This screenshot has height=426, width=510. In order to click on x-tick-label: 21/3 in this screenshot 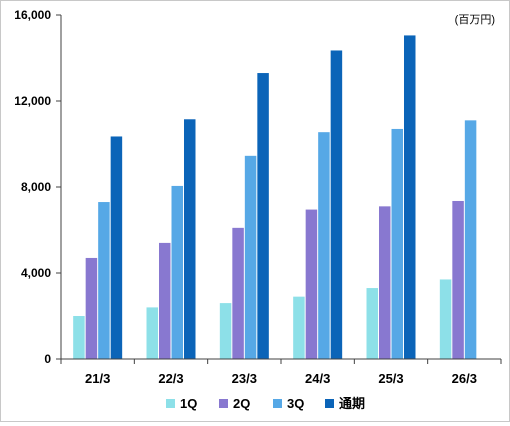, I will do `click(97, 378)`.